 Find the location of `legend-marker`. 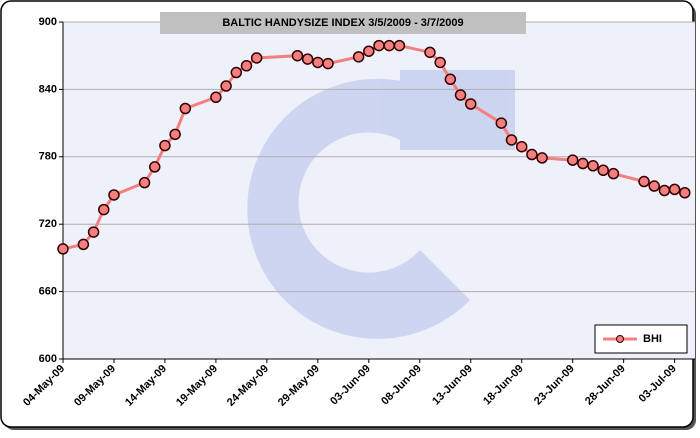

legend-marker is located at coordinates (620, 339).